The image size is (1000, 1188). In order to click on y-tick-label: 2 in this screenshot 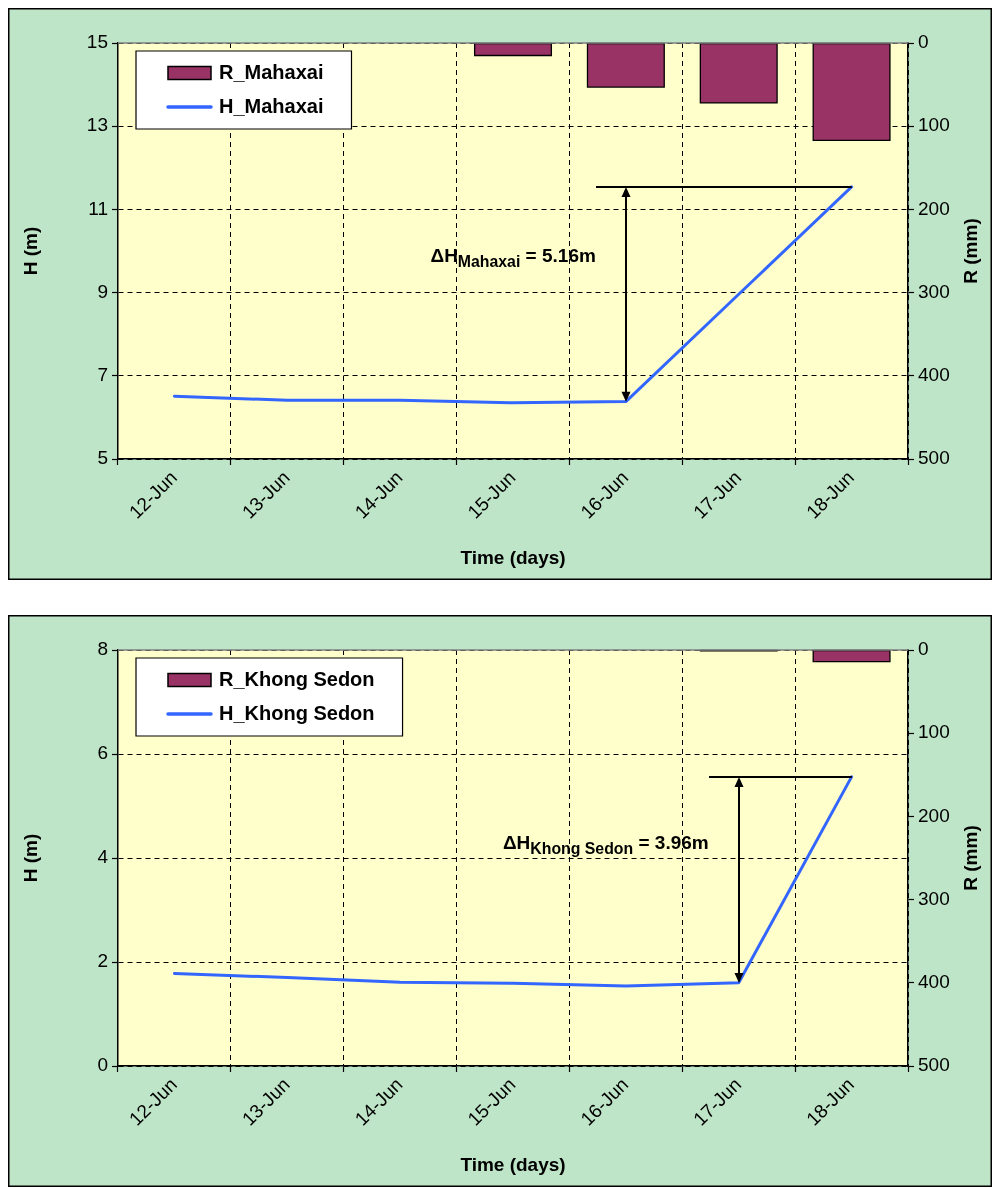, I will do `click(102, 961)`.